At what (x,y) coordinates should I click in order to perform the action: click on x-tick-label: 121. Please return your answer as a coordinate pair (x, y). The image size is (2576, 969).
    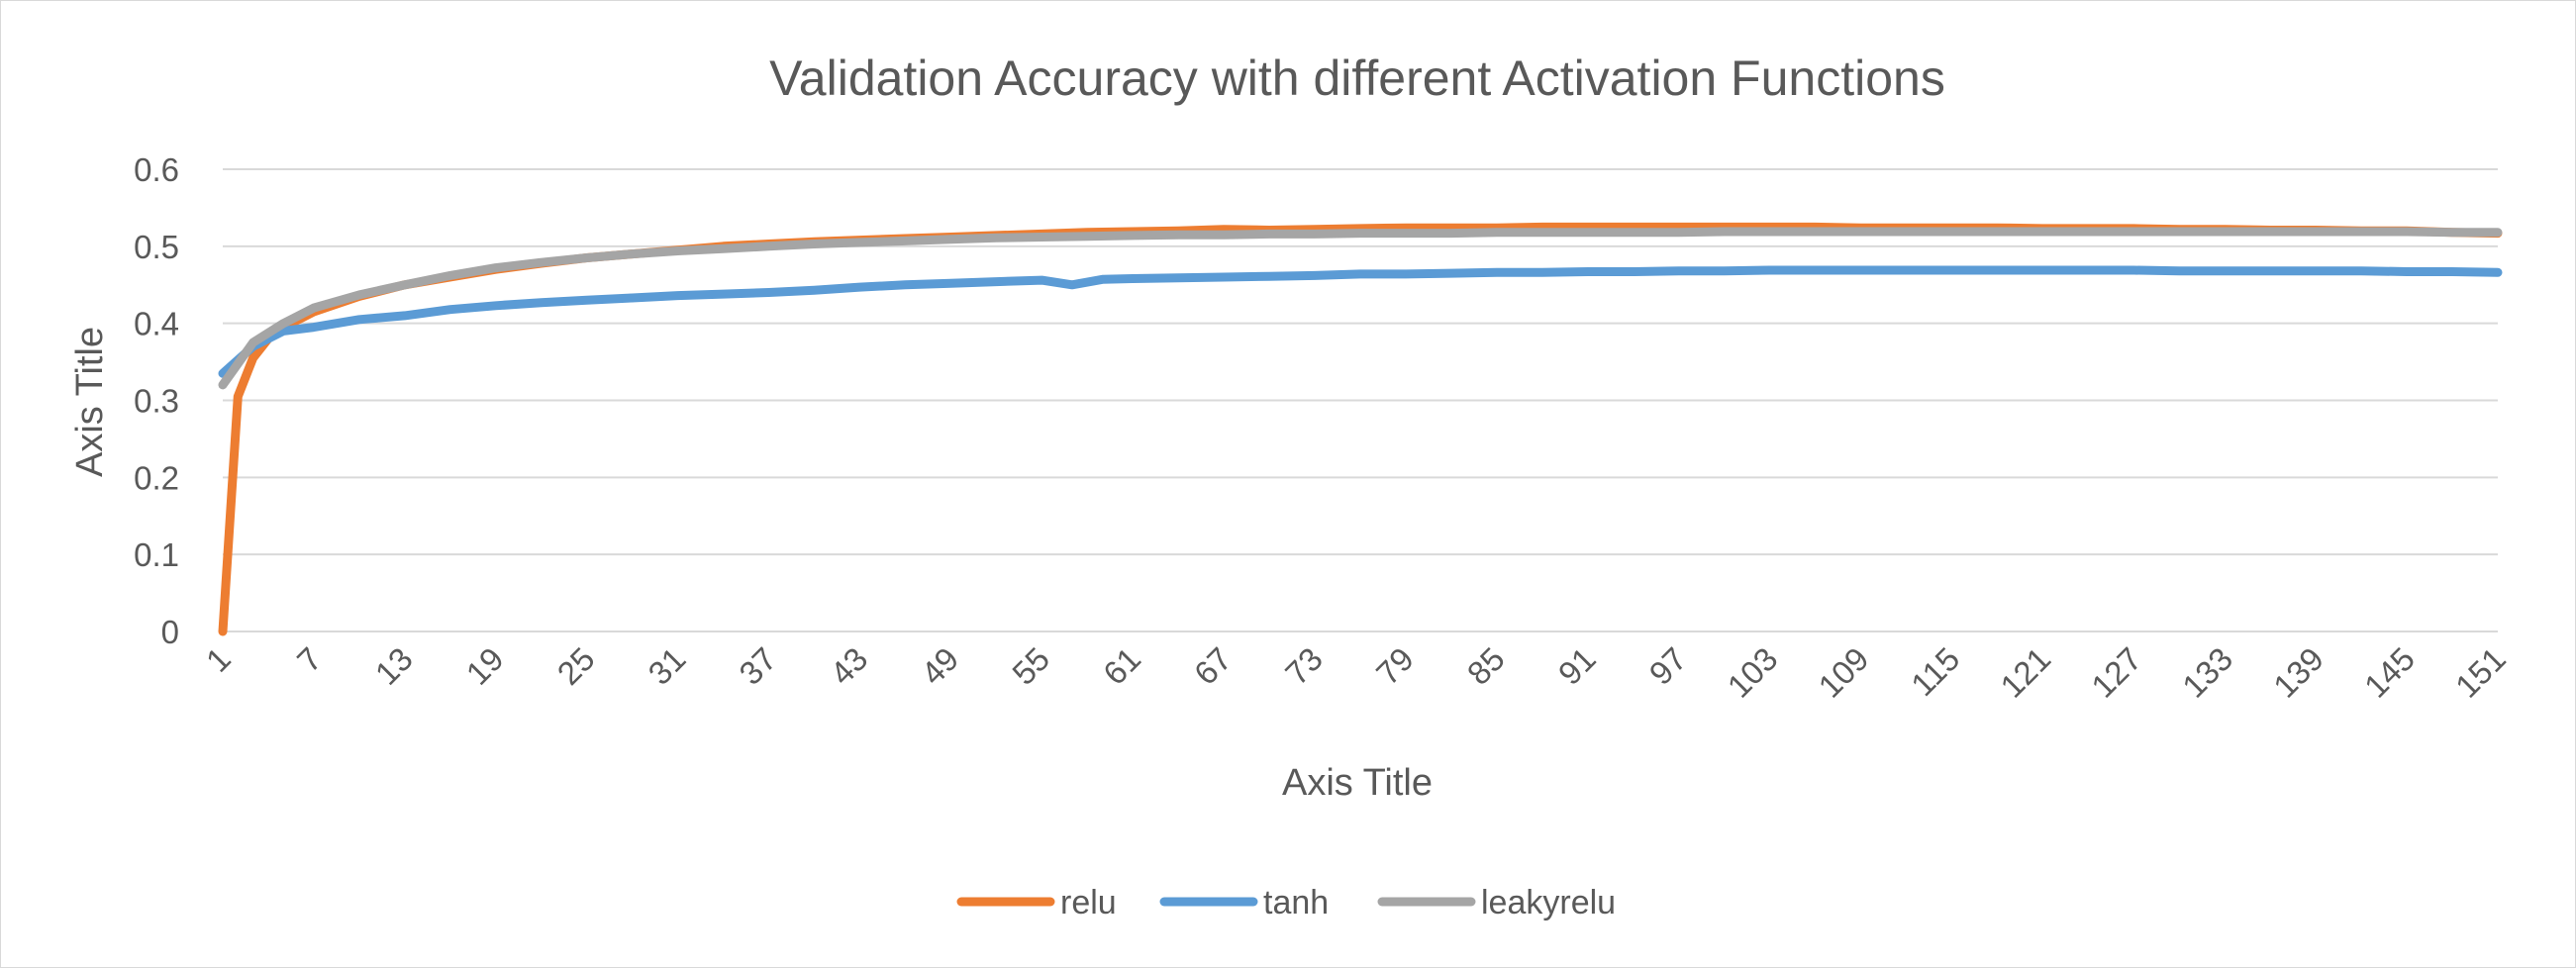
    Looking at the image, I should click on (2025, 672).